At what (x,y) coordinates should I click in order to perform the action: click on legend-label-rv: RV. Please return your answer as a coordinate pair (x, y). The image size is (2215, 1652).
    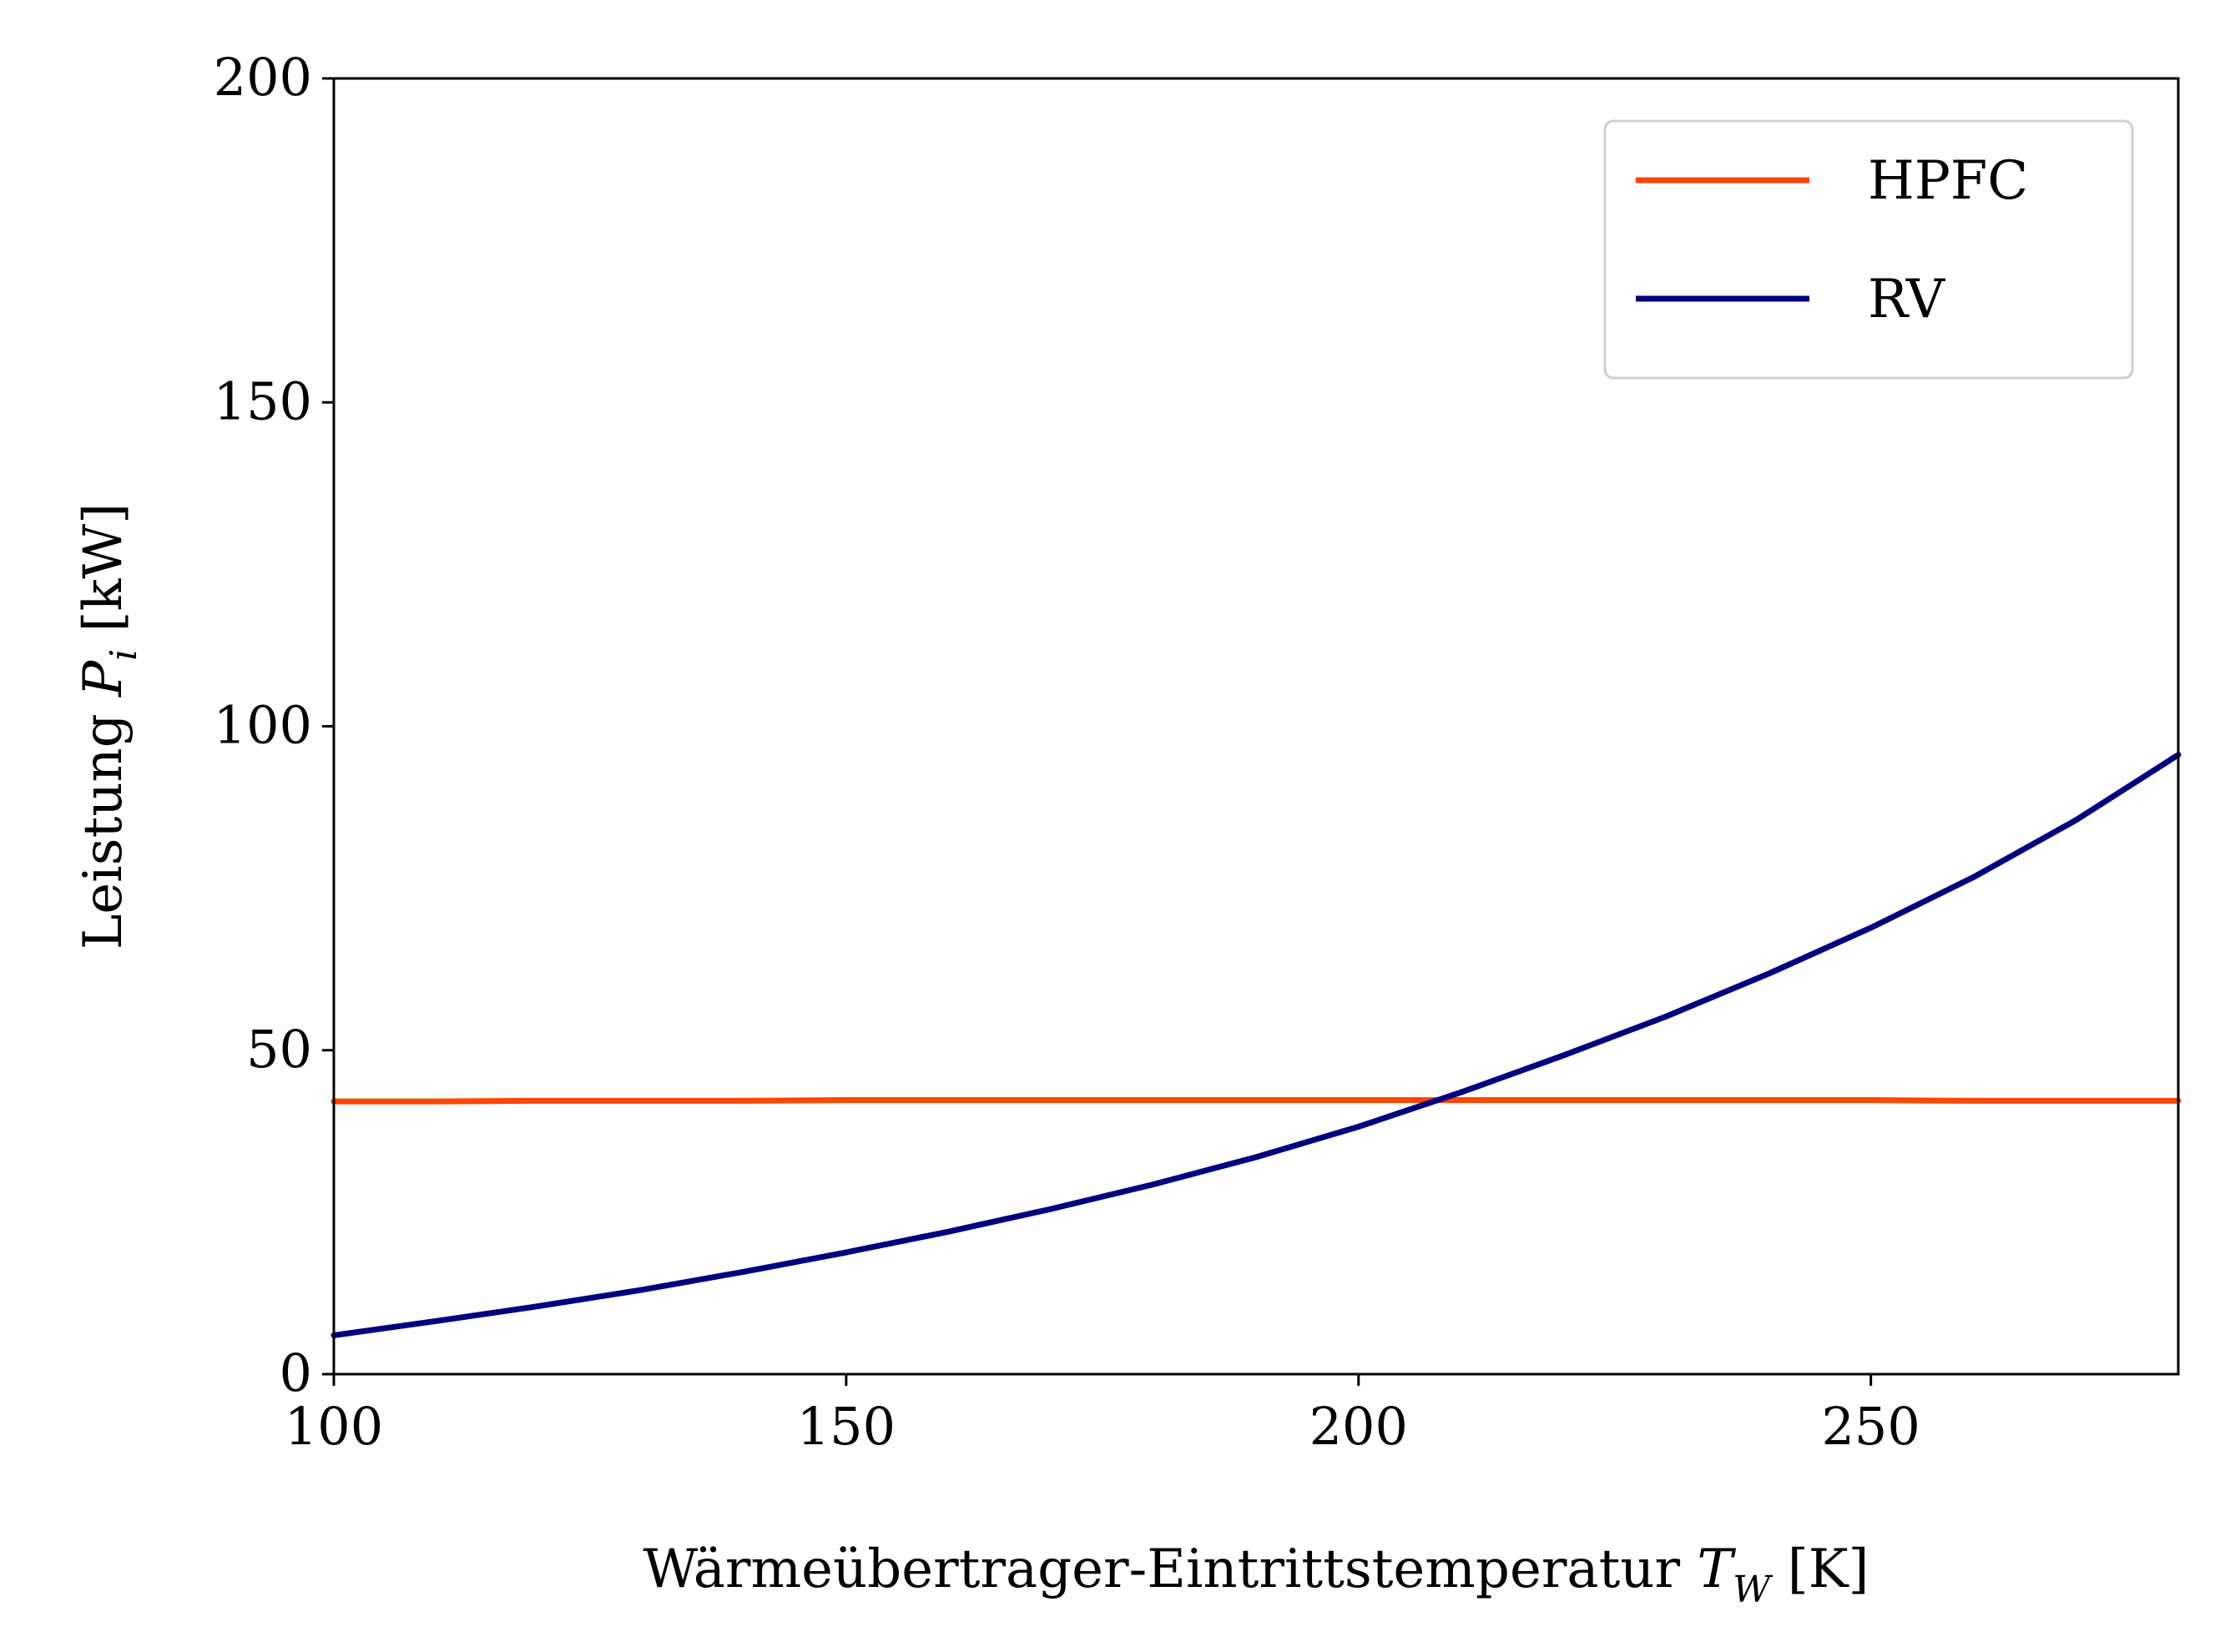
    Looking at the image, I should click on (1907, 300).